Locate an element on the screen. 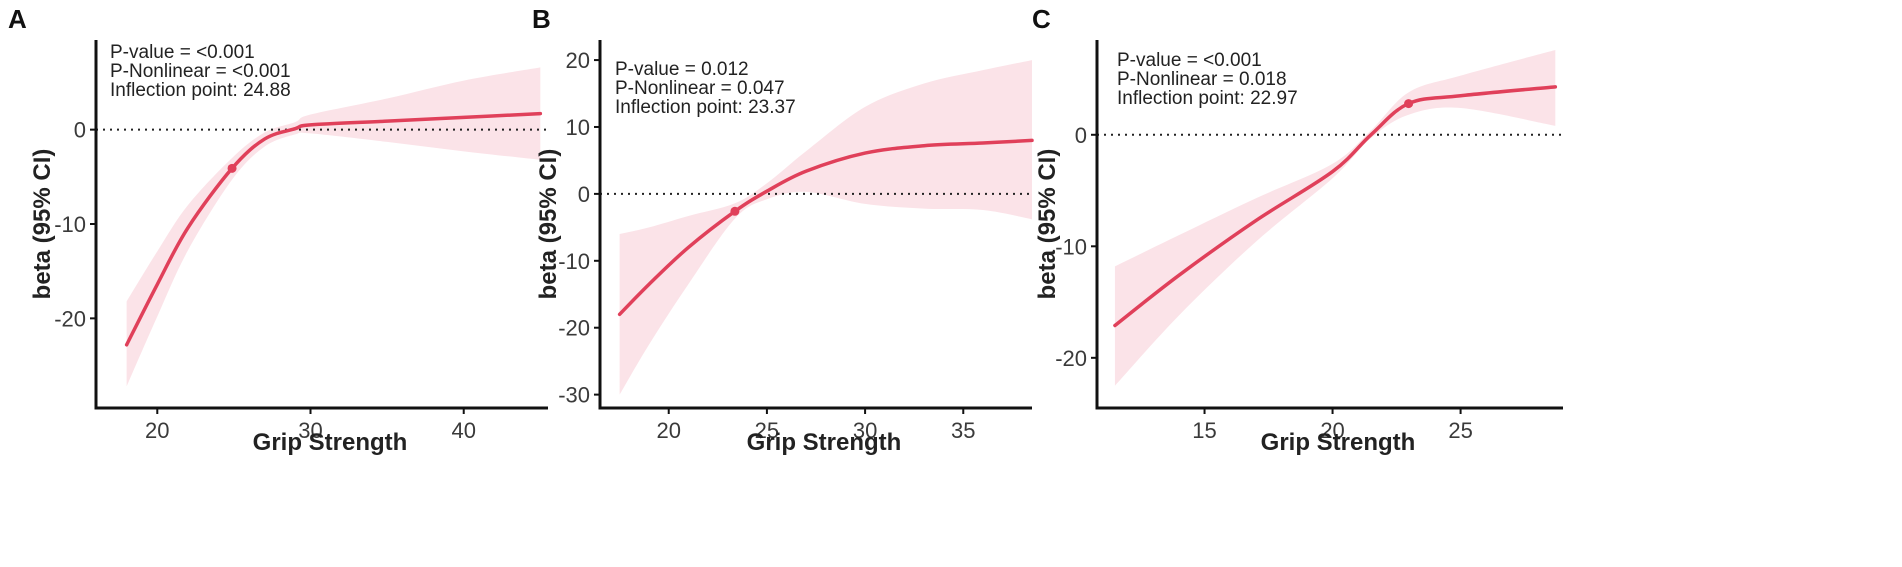 The image size is (1902, 567). y-tick-label-b: 20 is located at coordinates (578, 60).